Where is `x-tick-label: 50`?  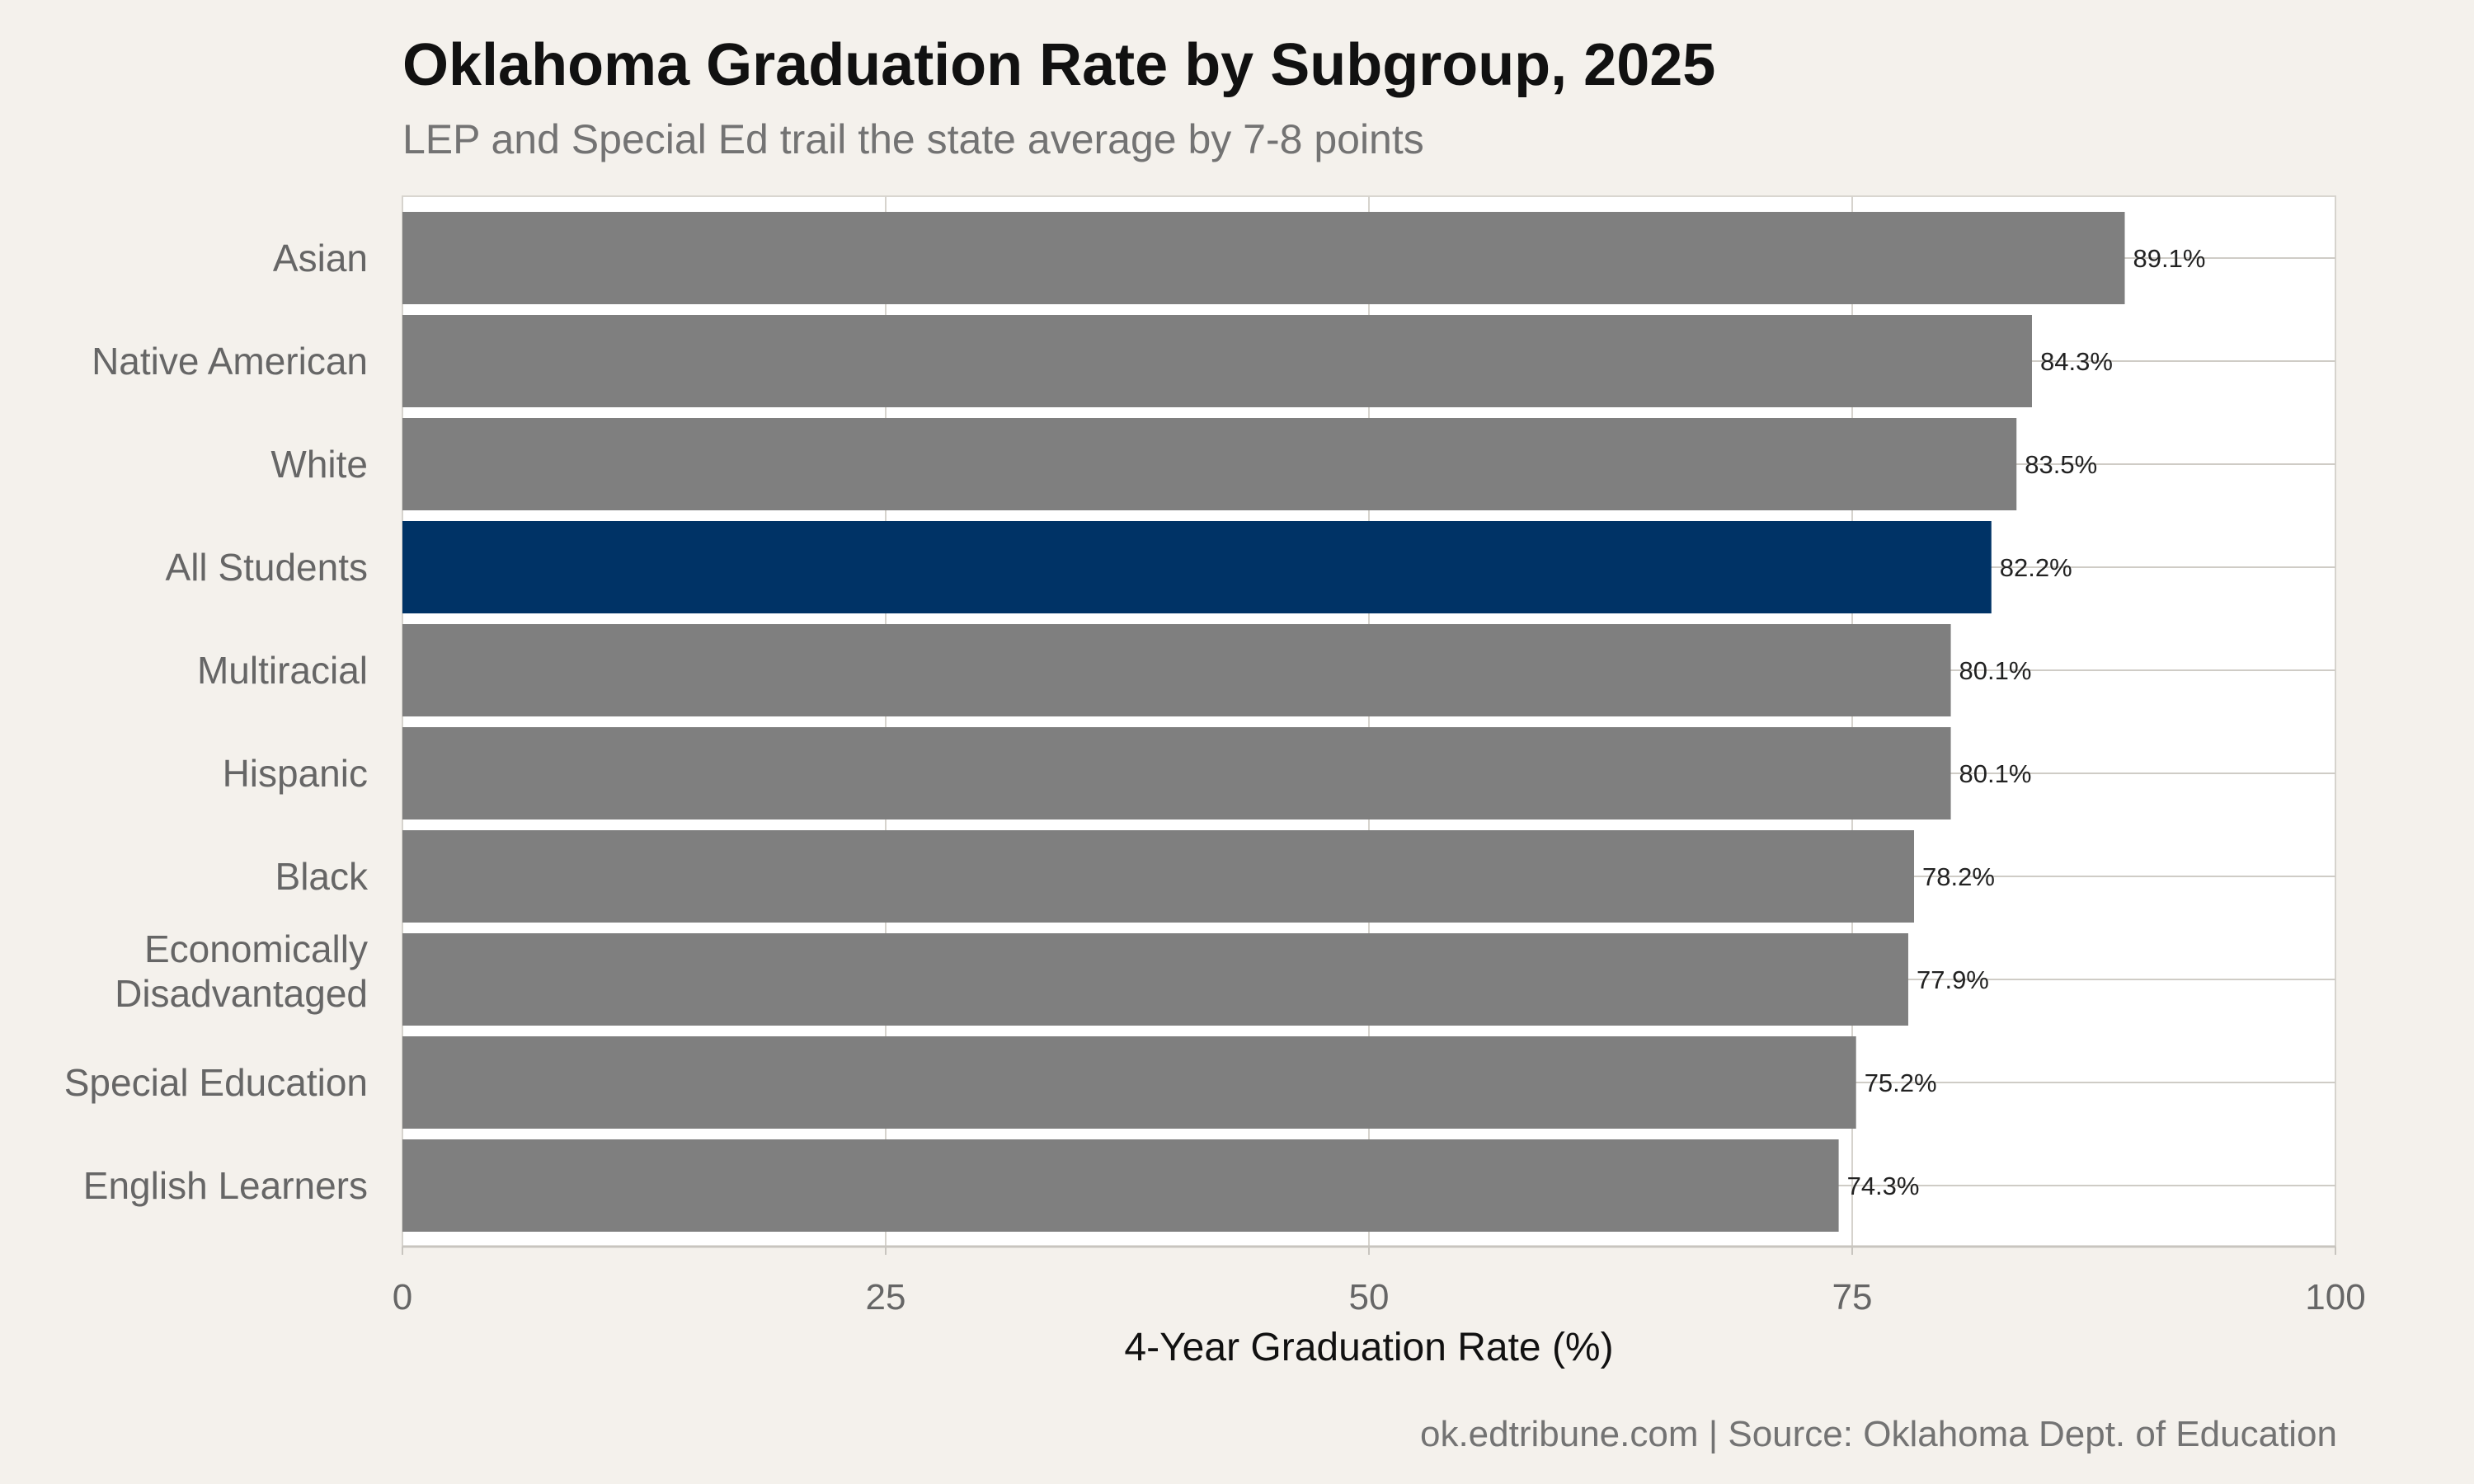
x-tick-label: 50 is located at coordinates (1369, 1297).